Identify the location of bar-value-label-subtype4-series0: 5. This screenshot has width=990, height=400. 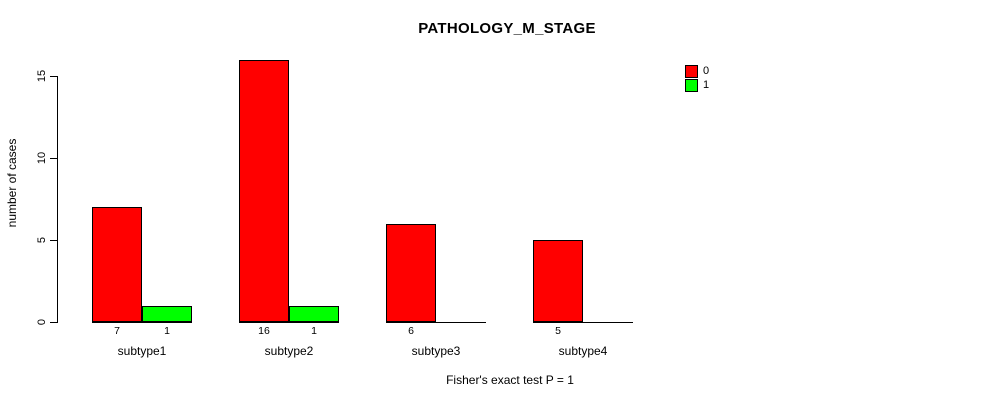
(558, 331).